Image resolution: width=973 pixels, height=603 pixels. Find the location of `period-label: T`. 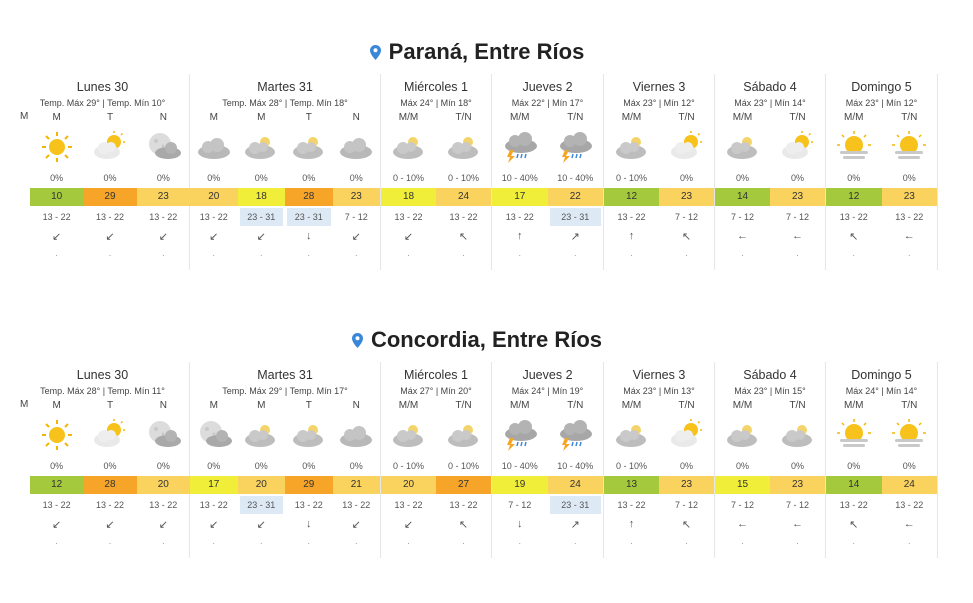

period-label: T is located at coordinates (110, 117).